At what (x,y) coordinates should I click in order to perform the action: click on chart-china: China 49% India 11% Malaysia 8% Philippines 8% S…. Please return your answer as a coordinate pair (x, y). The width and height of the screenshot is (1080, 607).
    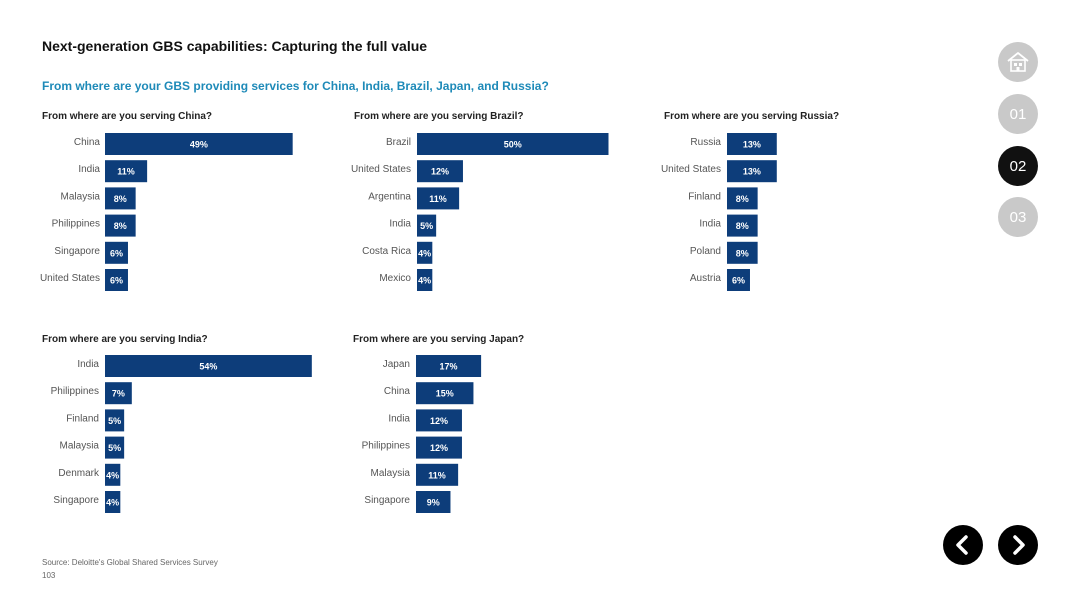
    Looking at the image, I should click on (166, 212).